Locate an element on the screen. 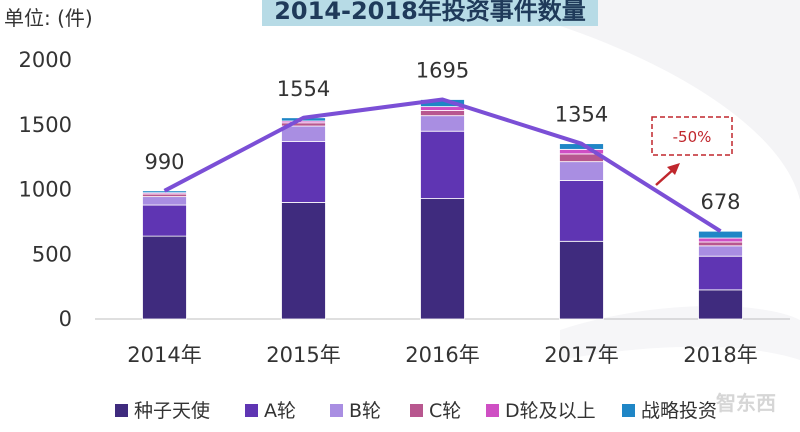  total-label: 1695 is located at coordinates (442, 70).